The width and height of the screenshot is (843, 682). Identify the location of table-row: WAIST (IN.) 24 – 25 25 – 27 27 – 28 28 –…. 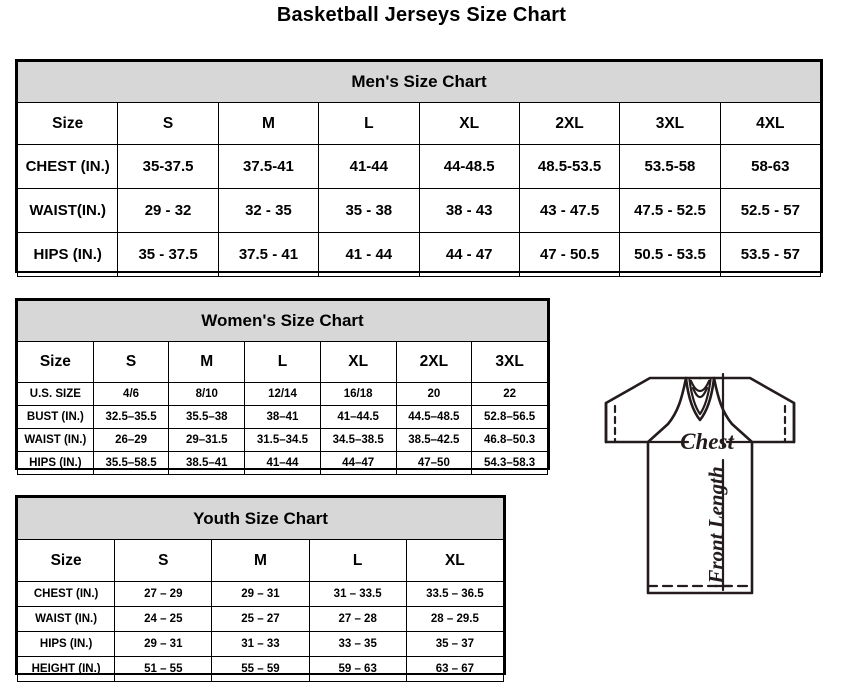
(260, 619).